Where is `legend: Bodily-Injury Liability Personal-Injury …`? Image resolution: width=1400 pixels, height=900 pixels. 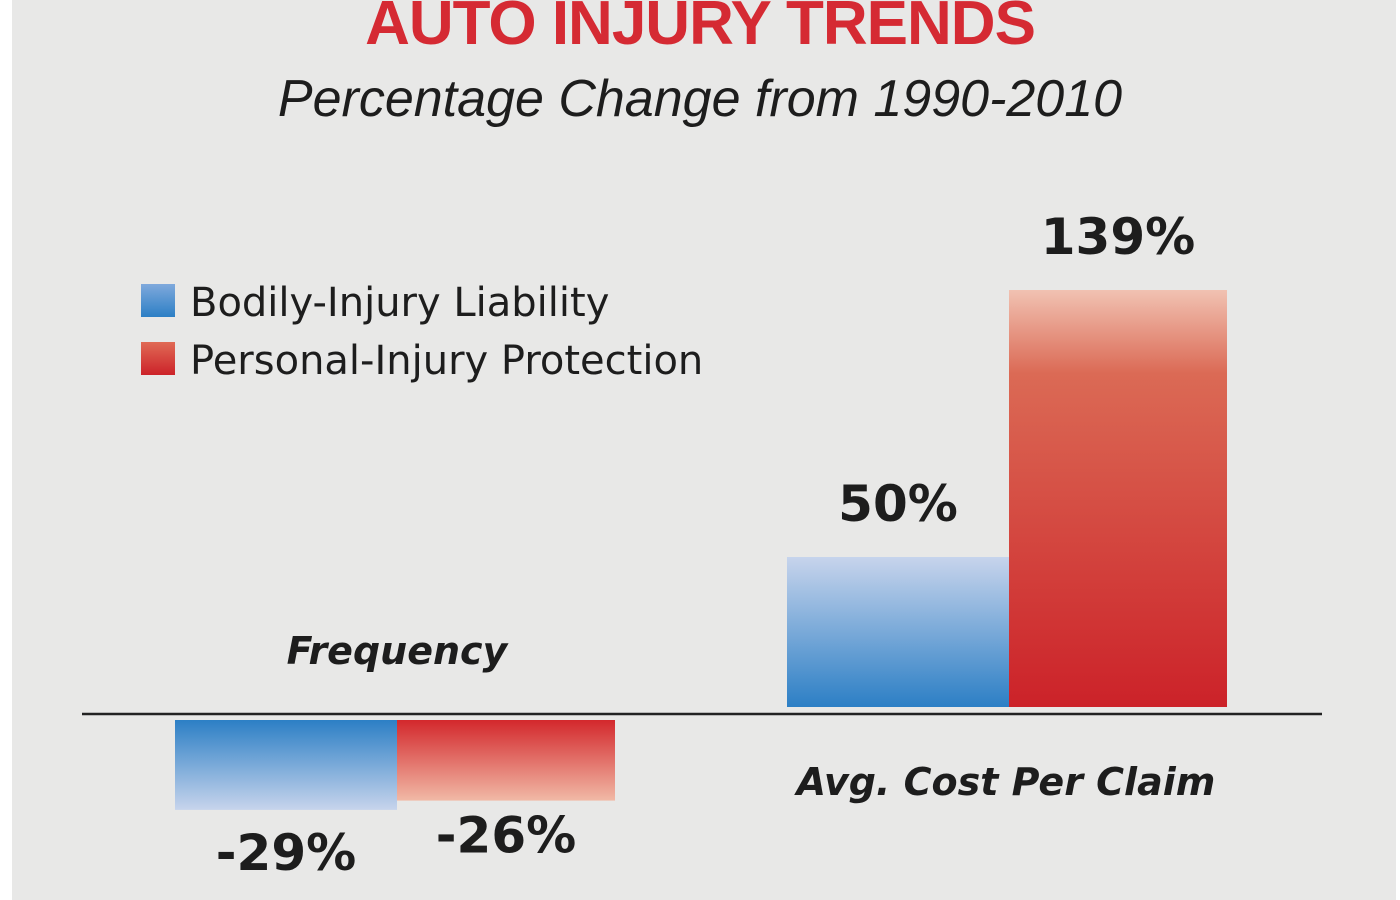 legend: Bodily-Injury Liability Personal-Injury … is located at coordinates (422, 332).